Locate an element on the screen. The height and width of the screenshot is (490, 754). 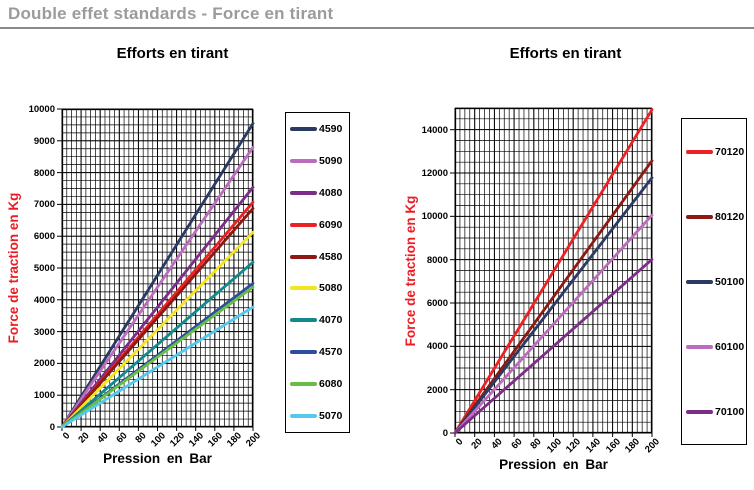
legend-item: 60100 is located at coordinates (714, 347).